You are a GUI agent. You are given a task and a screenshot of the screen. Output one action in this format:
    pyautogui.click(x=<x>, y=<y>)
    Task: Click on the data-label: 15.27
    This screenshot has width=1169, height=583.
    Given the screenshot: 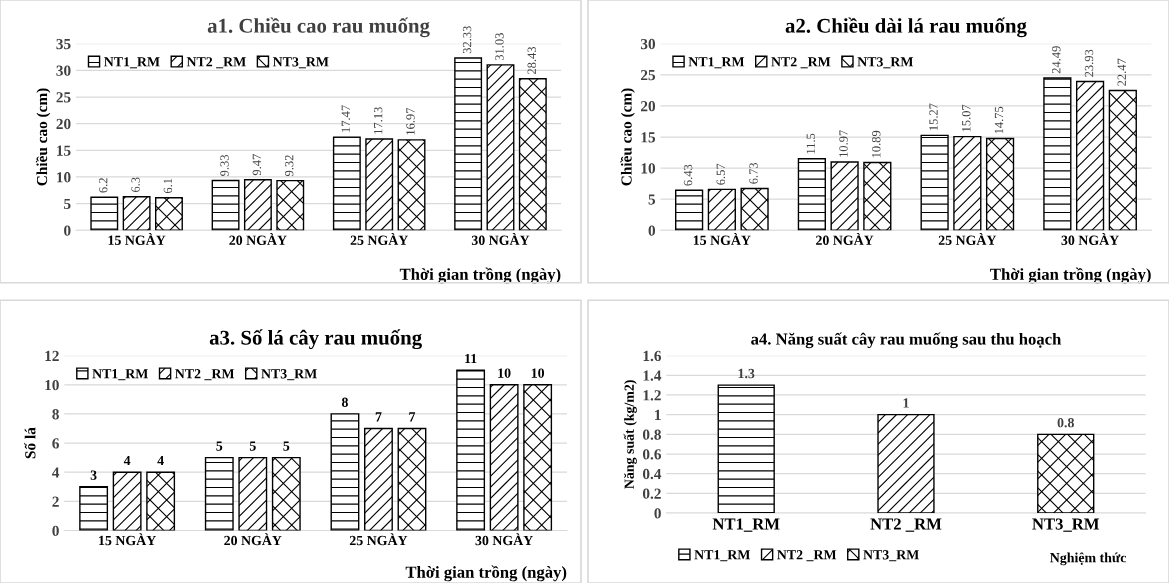 What is the action you would take?
    pyautogui.click(x=933, y=117)
    